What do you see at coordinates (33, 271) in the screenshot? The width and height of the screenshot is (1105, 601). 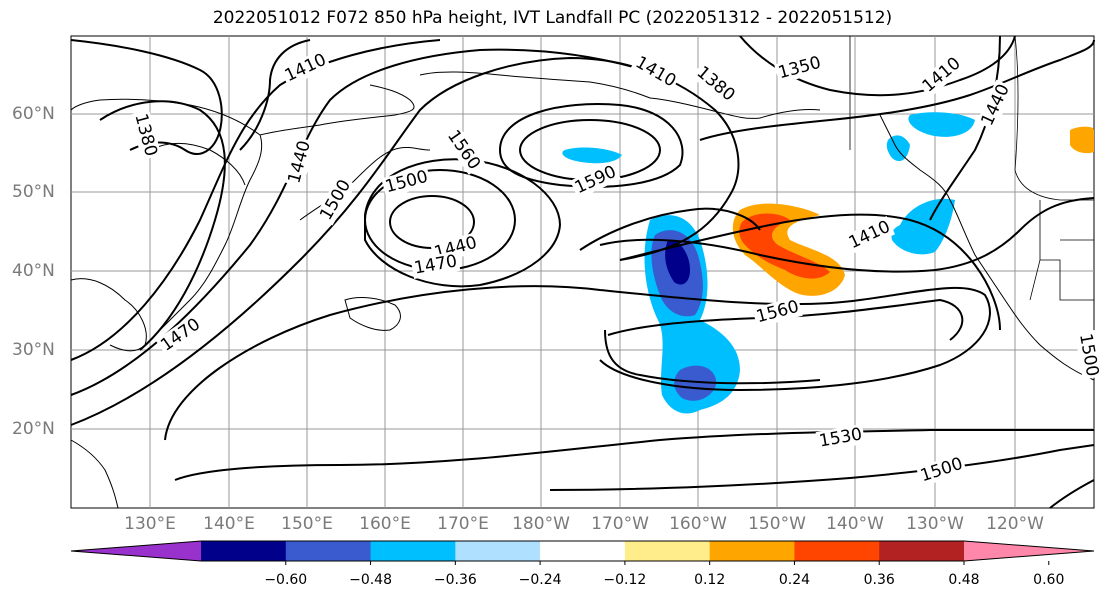 I see `lat-label-40n: 40°N` at bounding box center [33, 271].